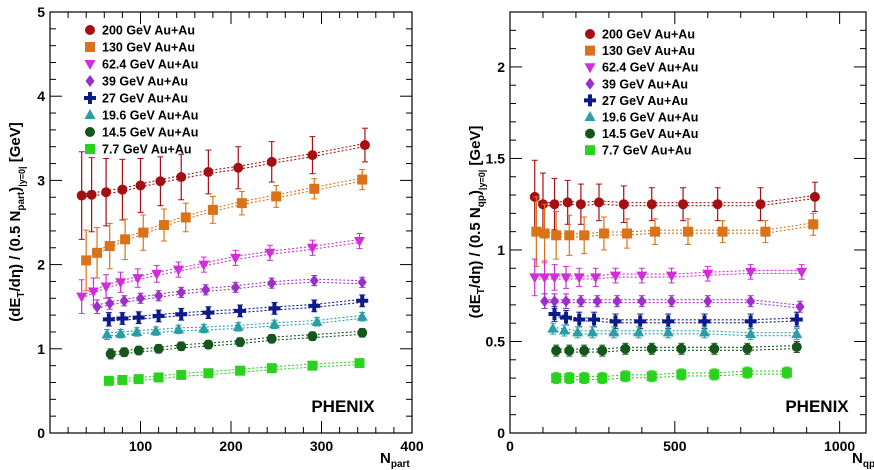  What do you see at coordinates (868, 464) in the screenshot?
I see `x-axis-label-sub: qp` at bounding box center [868, 464].